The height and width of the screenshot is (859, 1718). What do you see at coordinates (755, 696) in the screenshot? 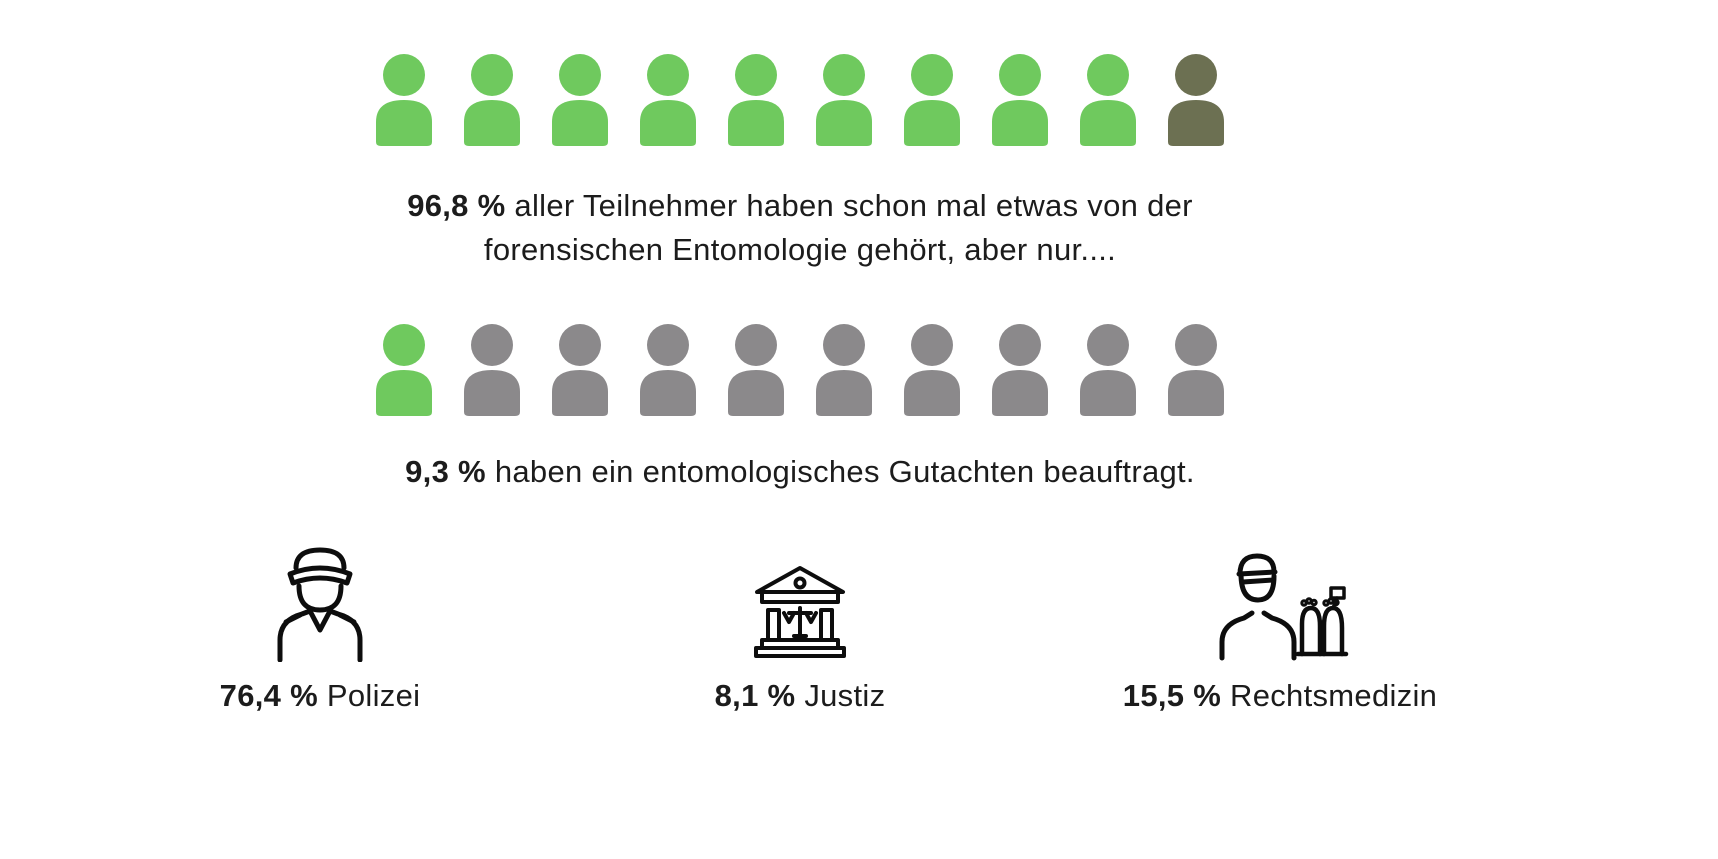
I see `category-justiz-value: 8,1 %` at bounding box center [755, 696].